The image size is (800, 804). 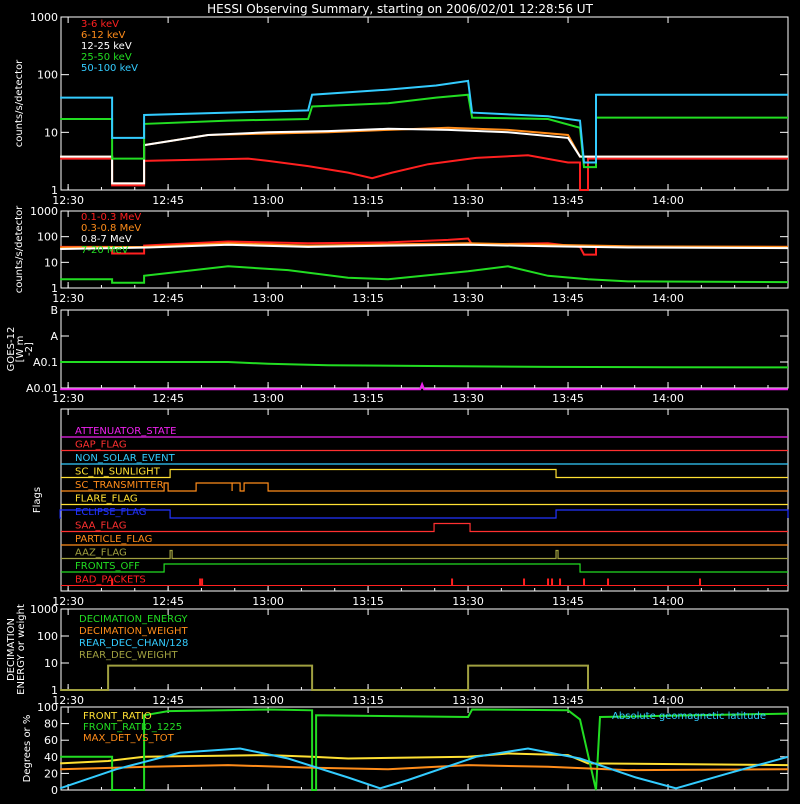 I want to click on y-tick-label: 60, so click(x=51, y=740).